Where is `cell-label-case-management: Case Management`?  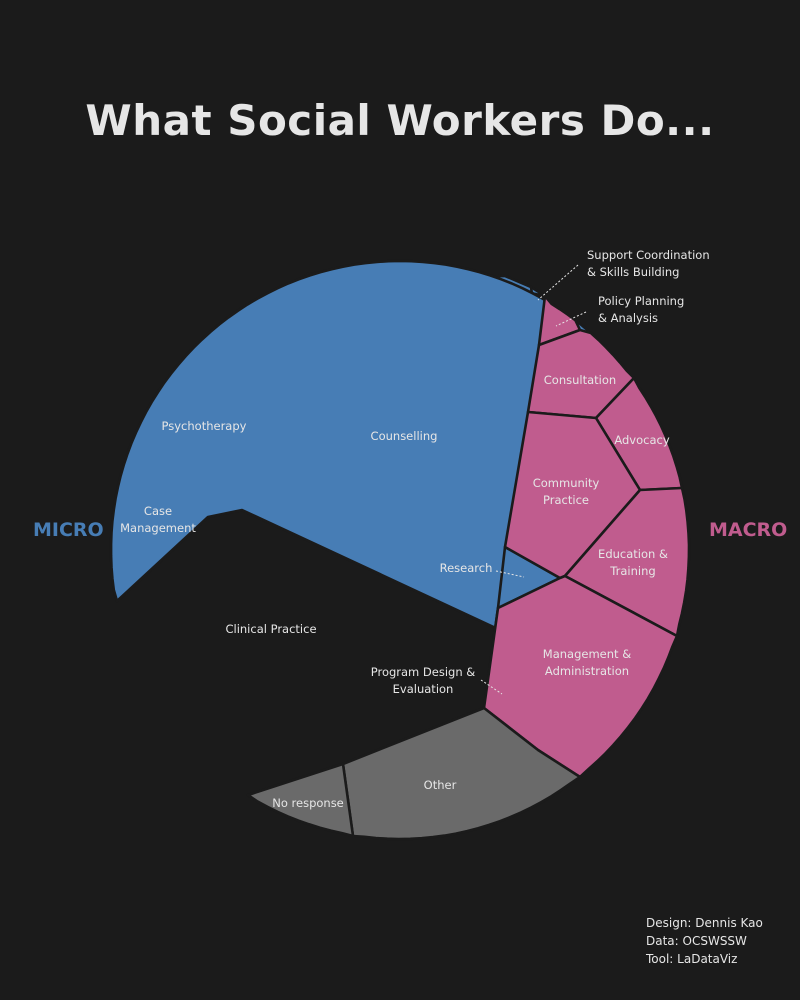
cell-label-case-management: Case Management is located at coordinates (158, 519).